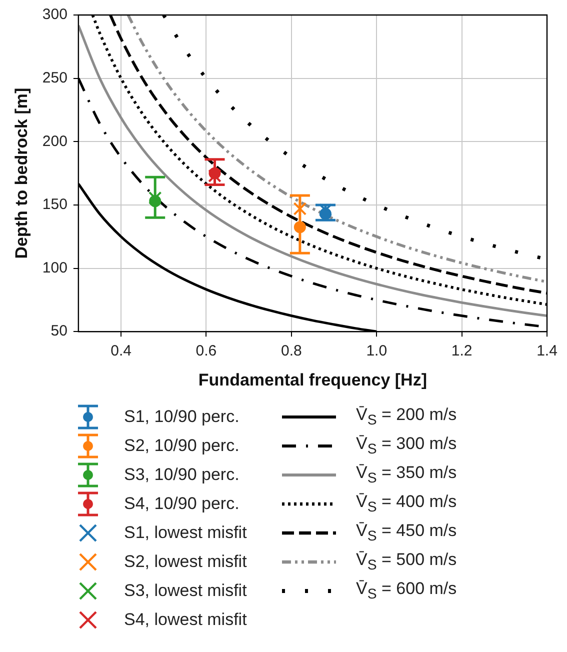  What do you see at coordinates (313, 380) in the screenshot?
I see `x-axis-title: Fundamental frequency [Hz]` at bounding box center [313, 380].